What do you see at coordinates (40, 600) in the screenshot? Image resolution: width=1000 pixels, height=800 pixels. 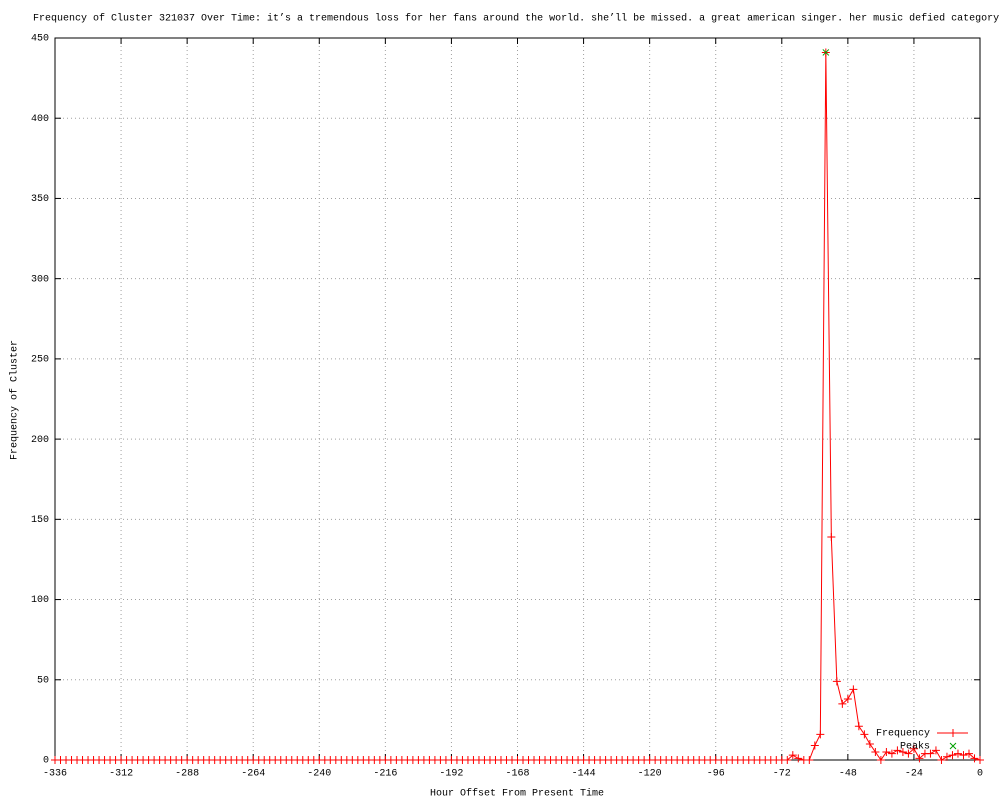 I see `y-tick-label: 100` at bounding box center [40, 600].